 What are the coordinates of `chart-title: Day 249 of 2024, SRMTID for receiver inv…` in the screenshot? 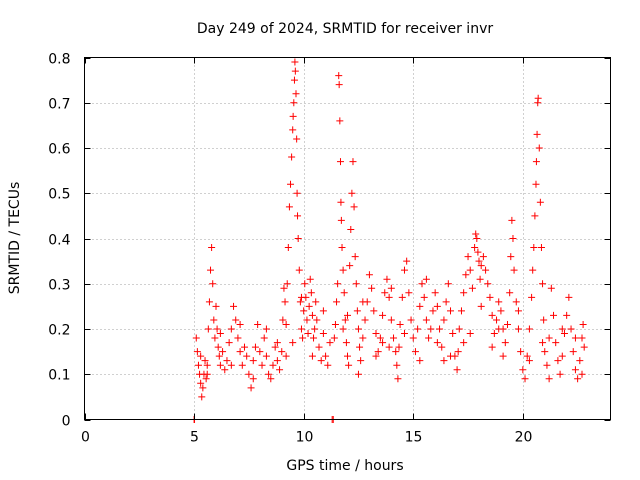 It's located at (345, 29).